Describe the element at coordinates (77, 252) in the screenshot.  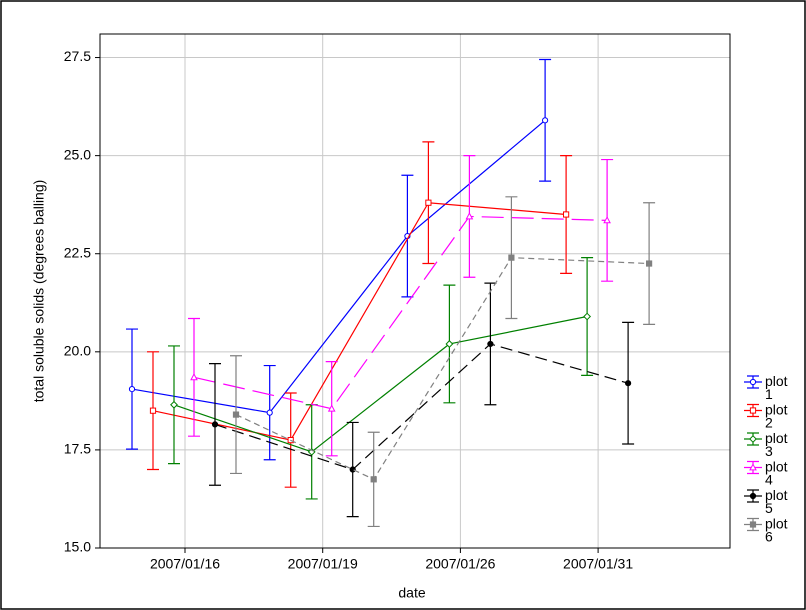
I see `y-tick-label: 22.5` at that location.